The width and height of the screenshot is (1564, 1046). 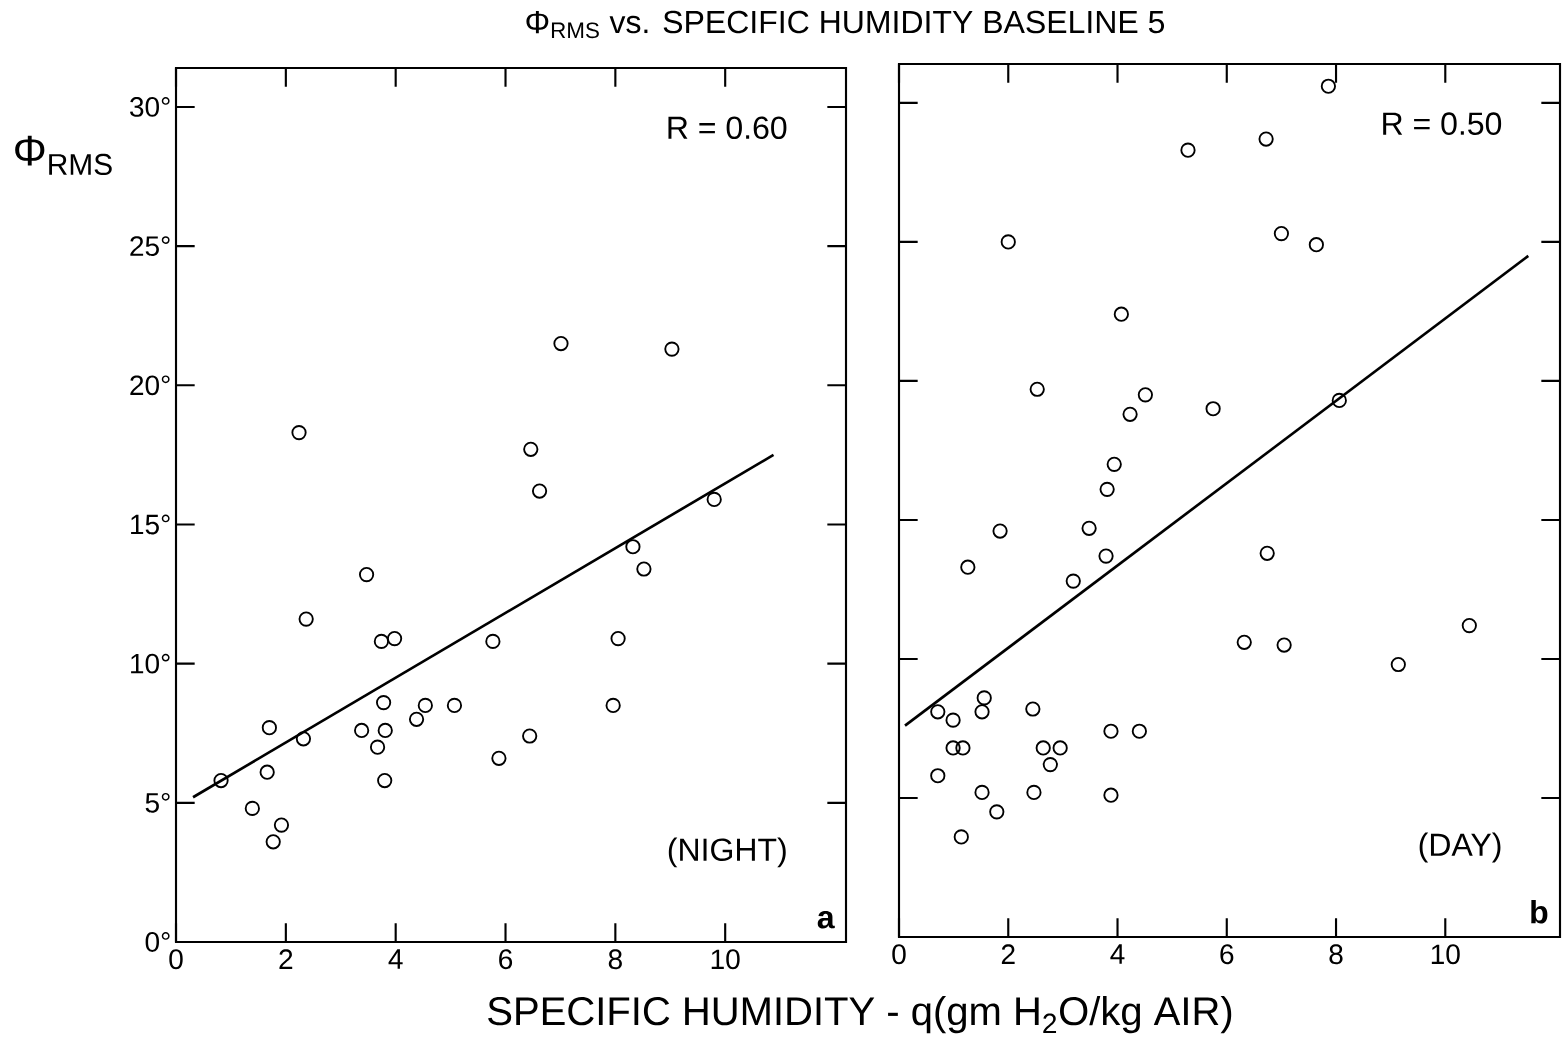 What do you see at coordinates (150, 246) in the screenshot?
I see `y-tick-label: 25°` at bounding box center [150, 246].